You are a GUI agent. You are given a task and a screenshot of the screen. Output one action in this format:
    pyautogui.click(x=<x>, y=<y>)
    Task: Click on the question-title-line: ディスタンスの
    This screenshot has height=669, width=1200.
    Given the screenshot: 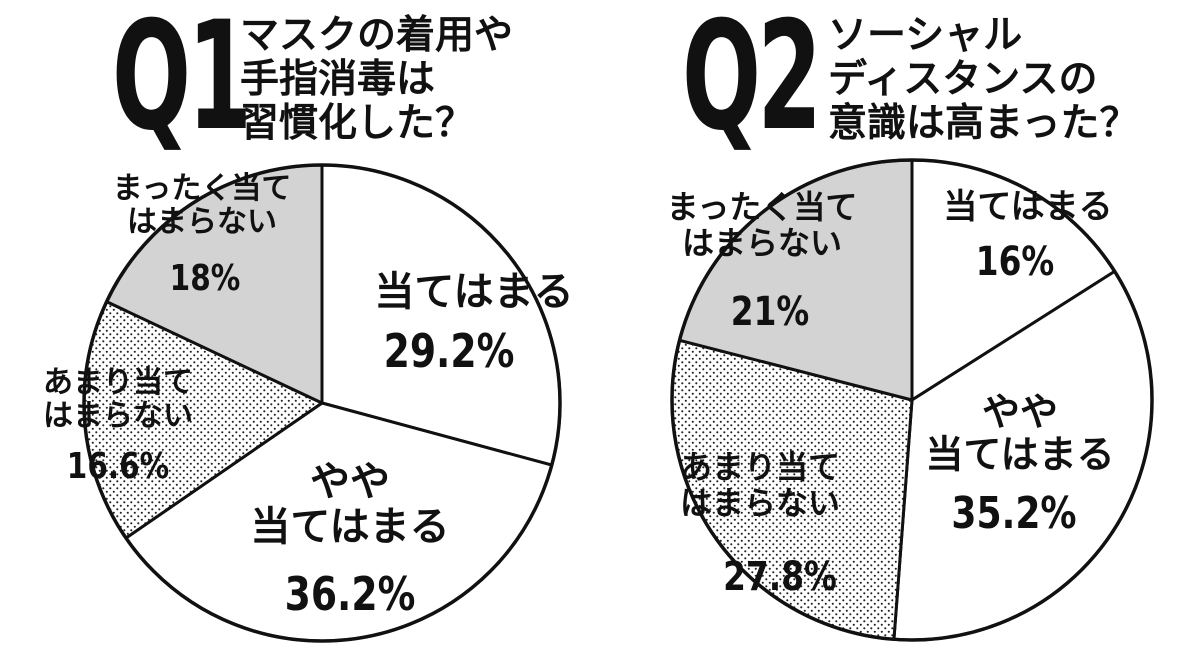 What is the action you would take?
    pyautogui.click(x=963, y=79)
    